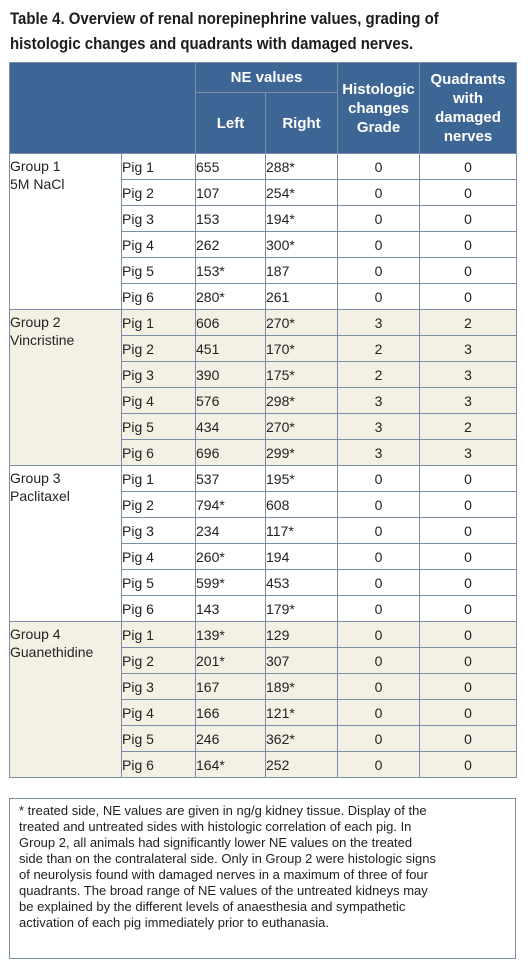 Image resolution: width=528 pixels, height=969 pixels. What do you see at coordinates (230, 764) in the screenshot?
I see `ne-left-cell: 164*` at bounding box center [230, 764].